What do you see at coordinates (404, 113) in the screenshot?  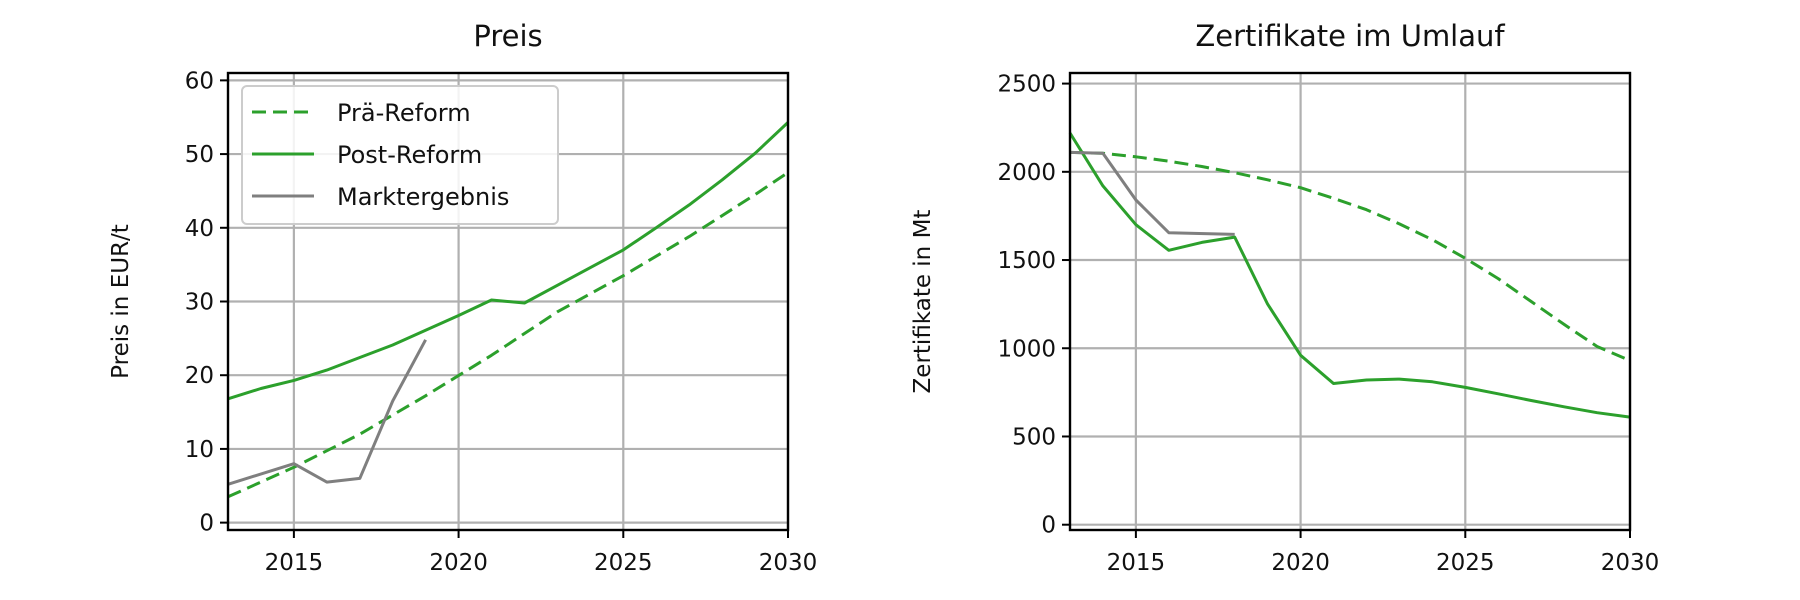 I see `legend-label: Prä-Reform` at bounding box center [404, 113].